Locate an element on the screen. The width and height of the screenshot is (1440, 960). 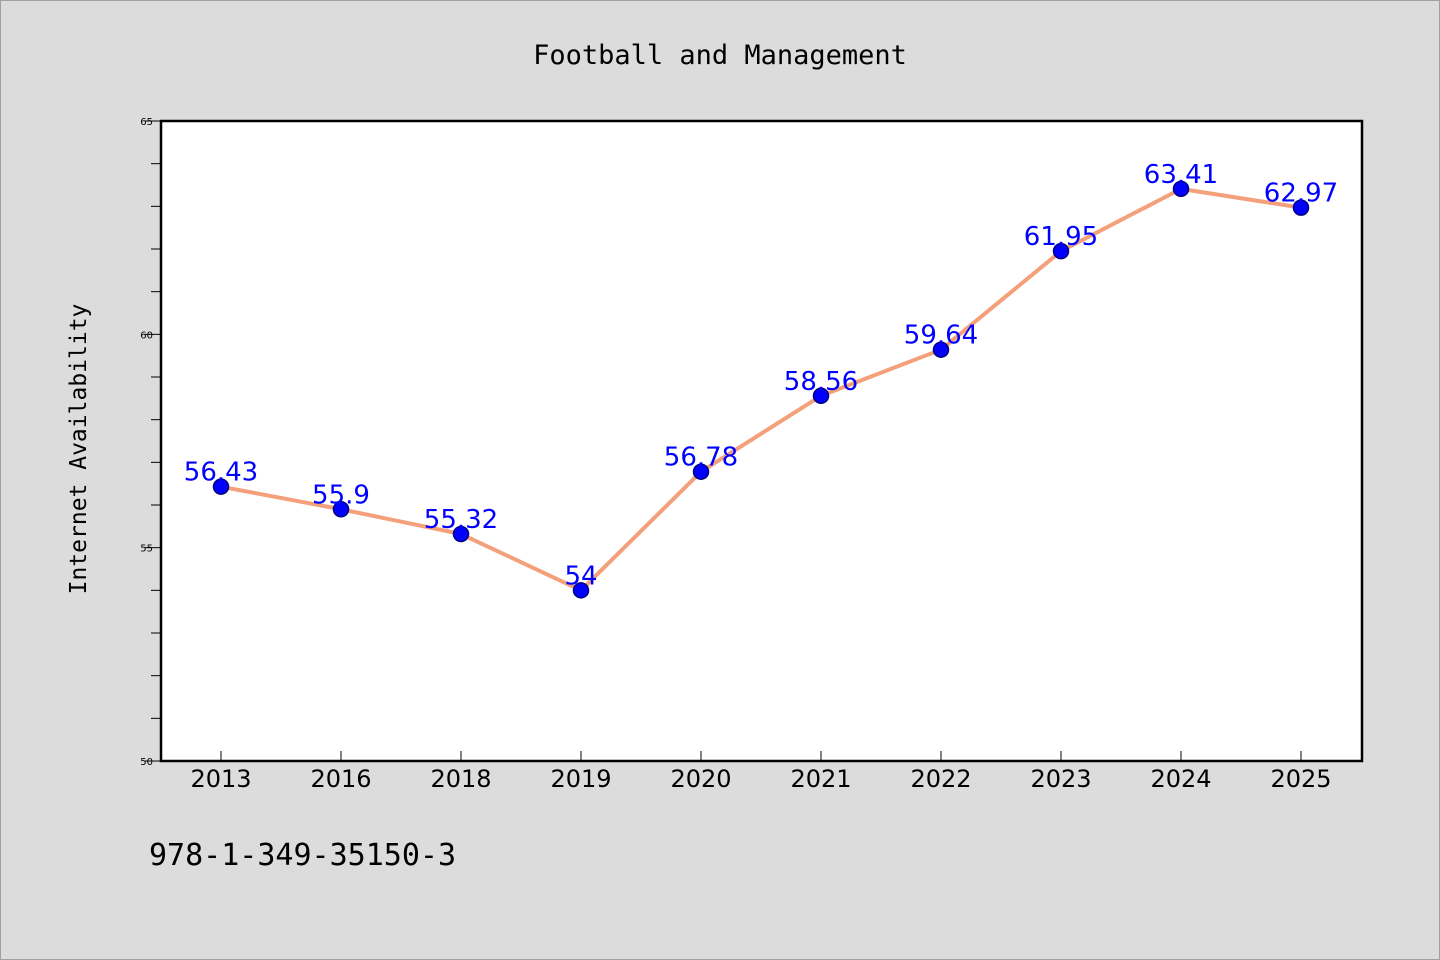
x-tick-label: 2013 is located at coordinates (220, 779).